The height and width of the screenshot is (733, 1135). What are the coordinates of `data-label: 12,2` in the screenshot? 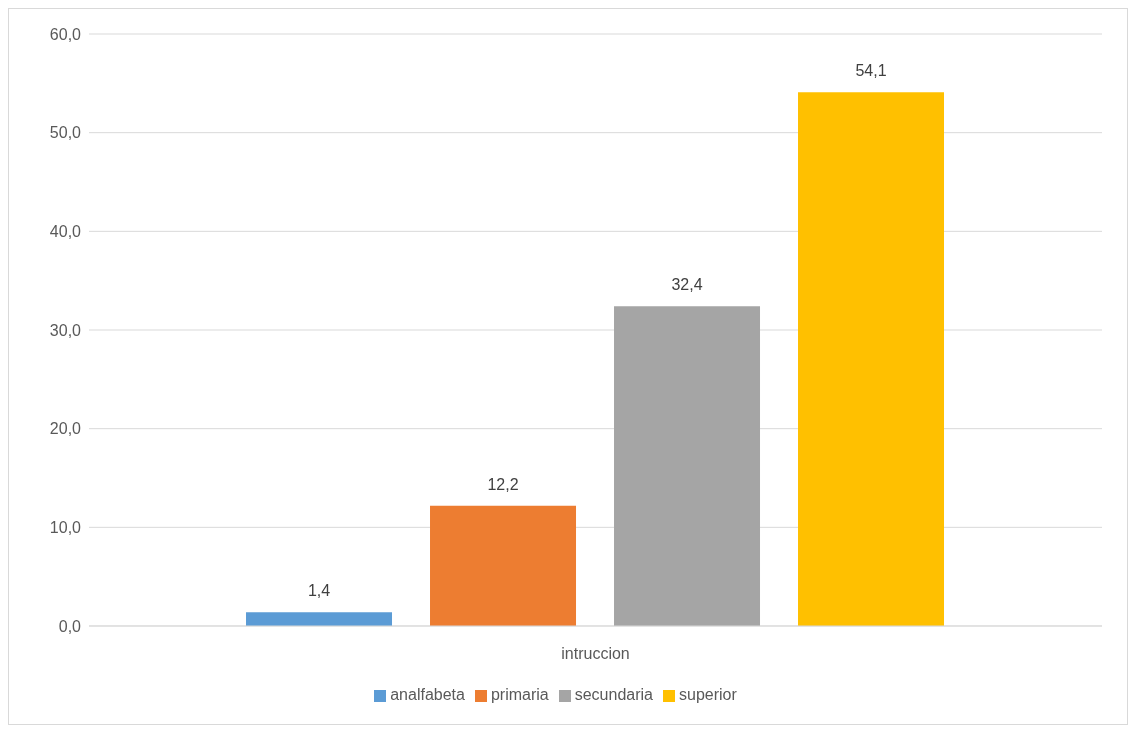 It's located at (503, 484).